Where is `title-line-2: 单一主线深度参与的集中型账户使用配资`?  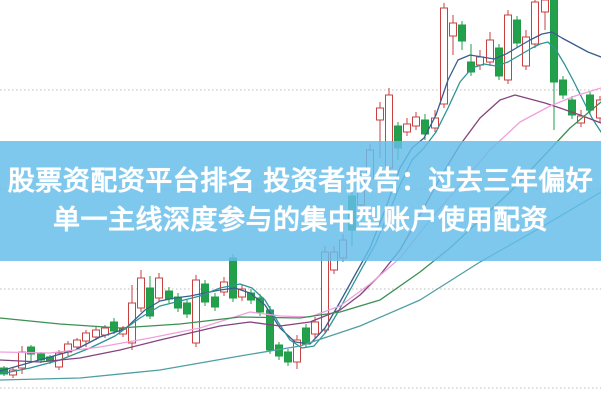
title-line-2: 单一主线深度参与的集中型账户使用配资 is located at coordinates (300, 220).